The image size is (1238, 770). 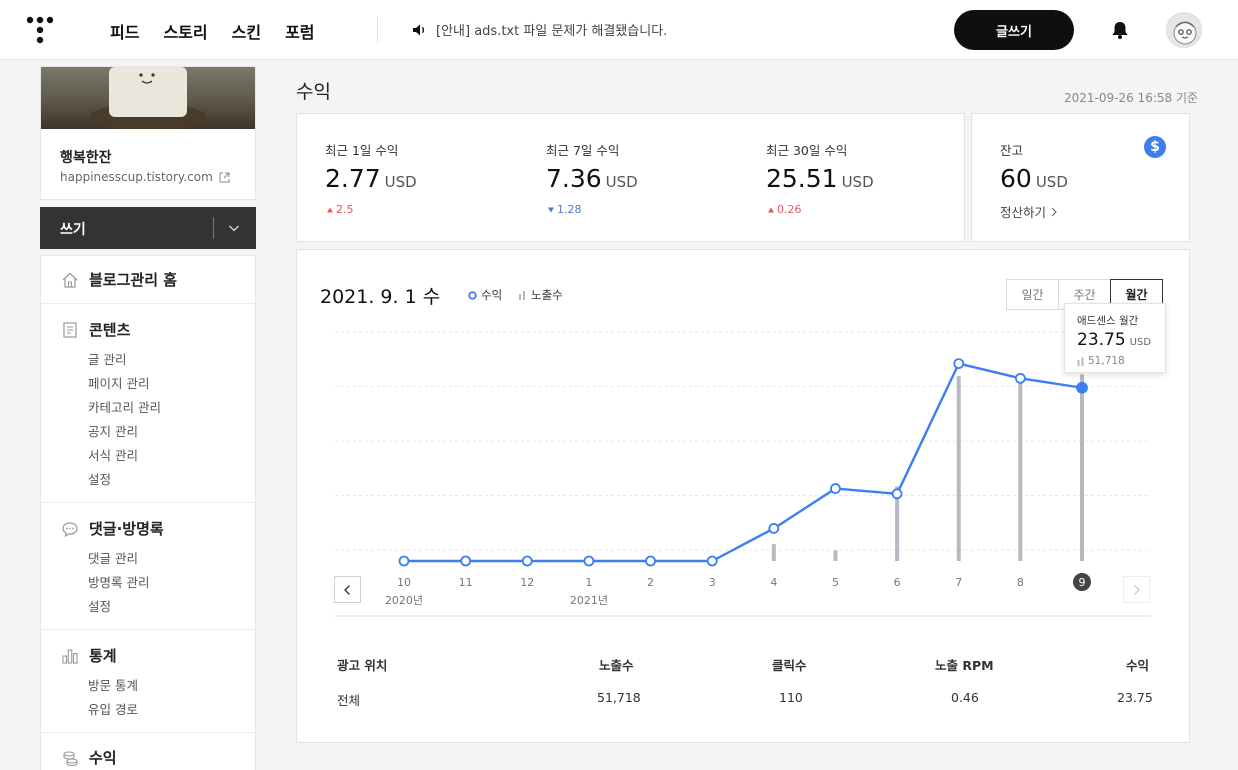 I want to click on nav-feed: 피드, so click(x=125, y=32).